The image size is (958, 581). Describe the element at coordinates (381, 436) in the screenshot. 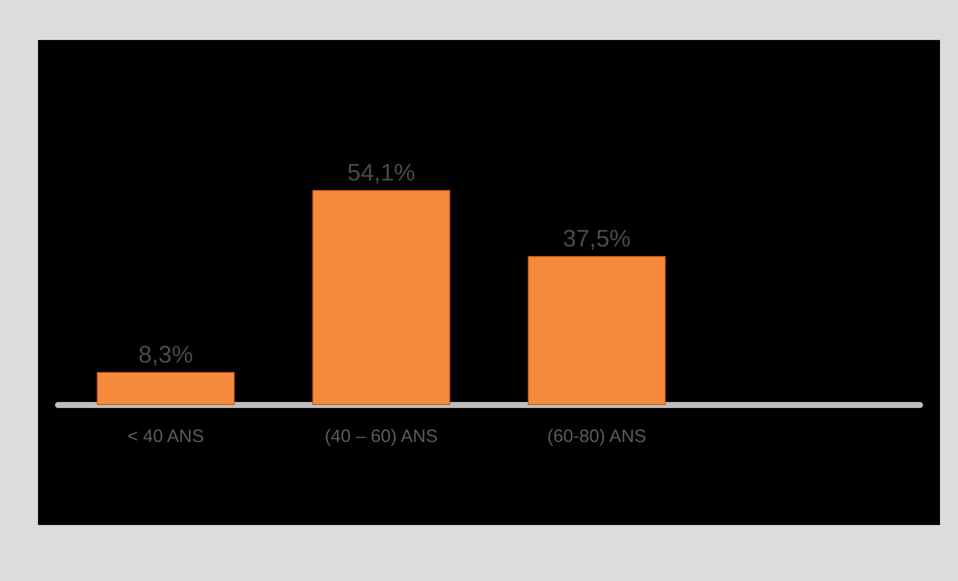

I see `x-tick-label: (40 – 60) ANS` at that location.